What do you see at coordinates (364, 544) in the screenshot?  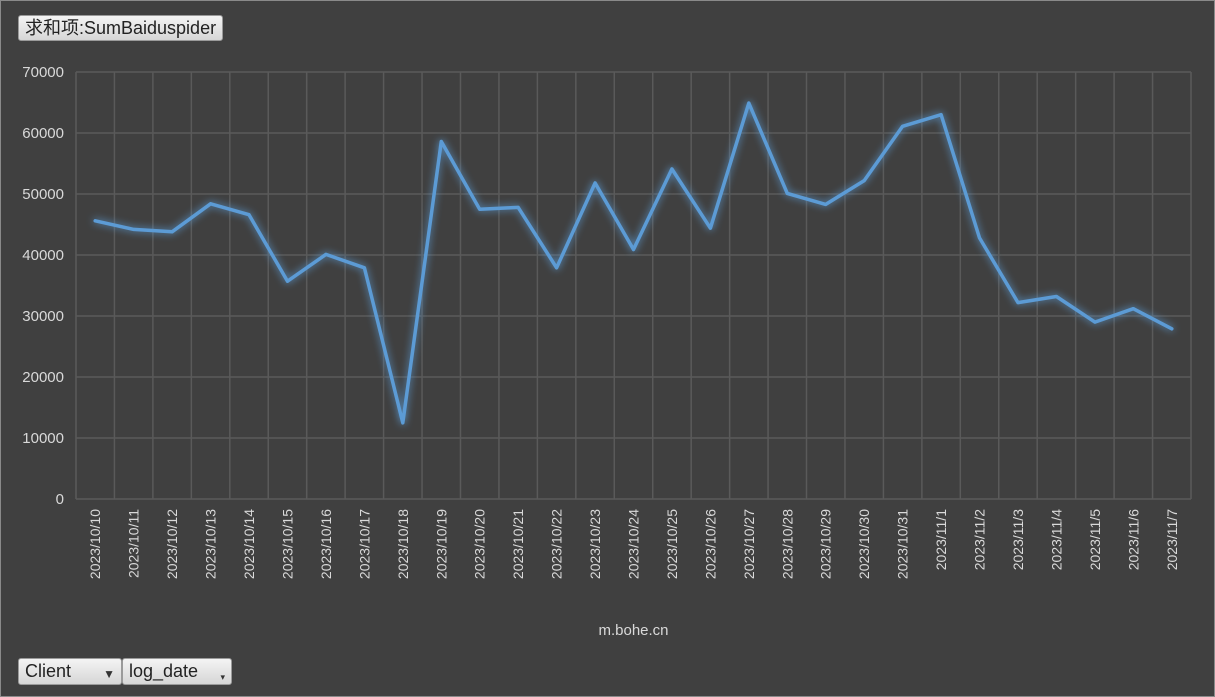 I see `x-tick-label: 2023/10/17` at bounding box center [364, 544].